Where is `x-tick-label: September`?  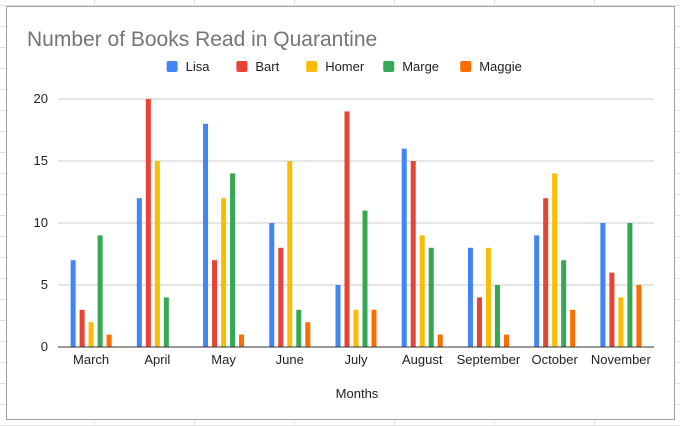 x-tick-label: September is located at coordinates (489, 359).